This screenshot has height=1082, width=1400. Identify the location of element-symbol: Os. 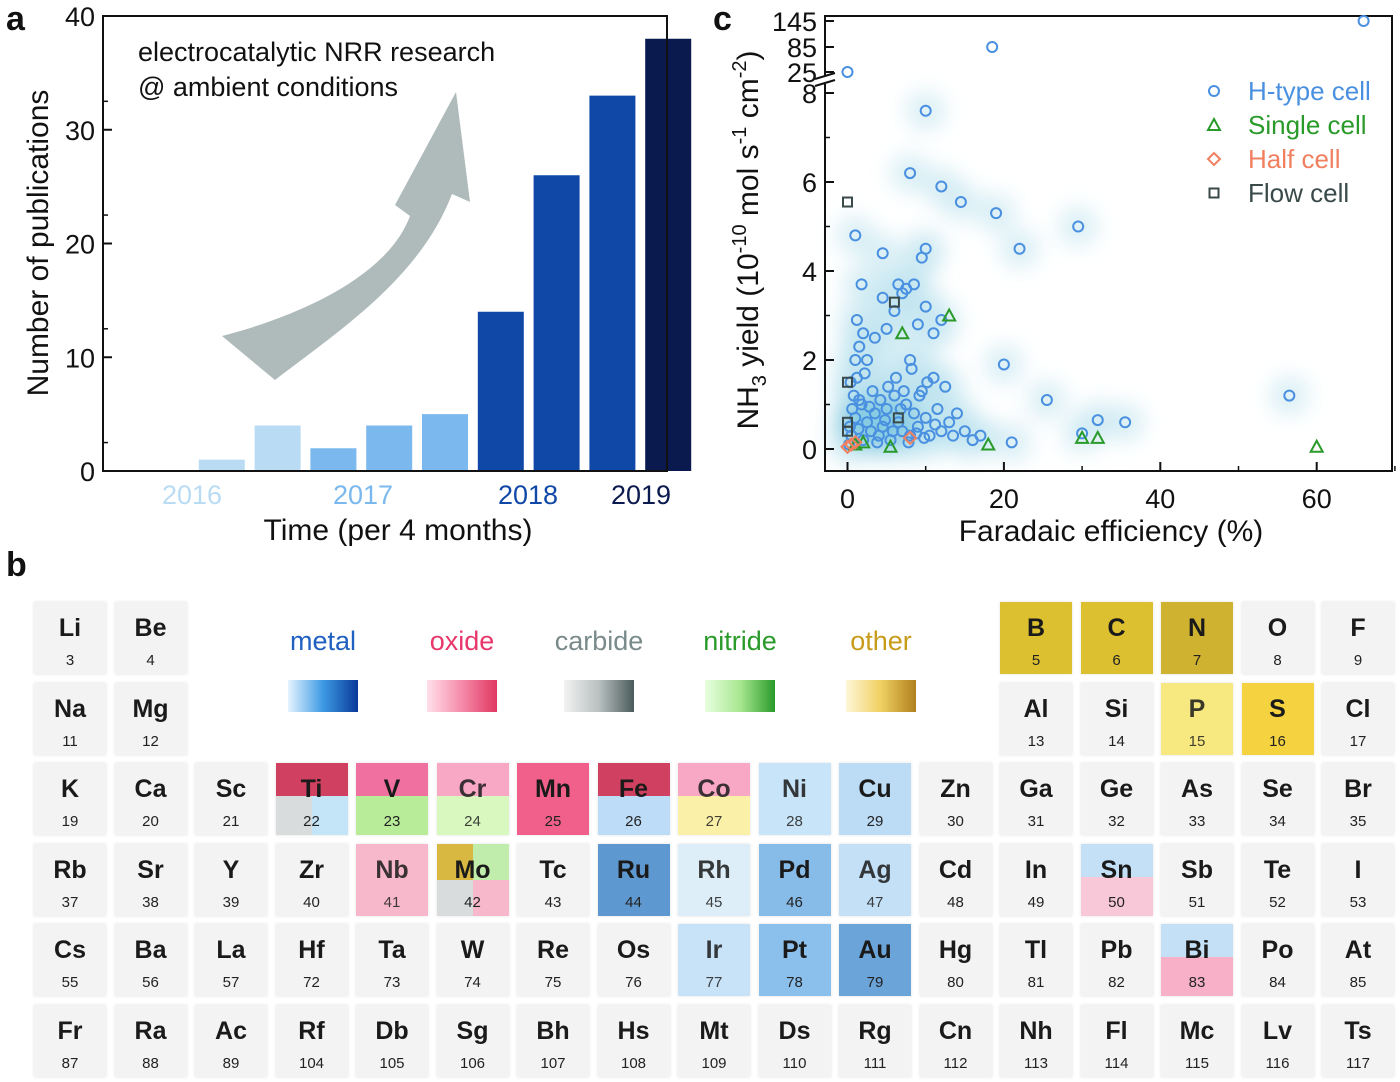
(633, 950).